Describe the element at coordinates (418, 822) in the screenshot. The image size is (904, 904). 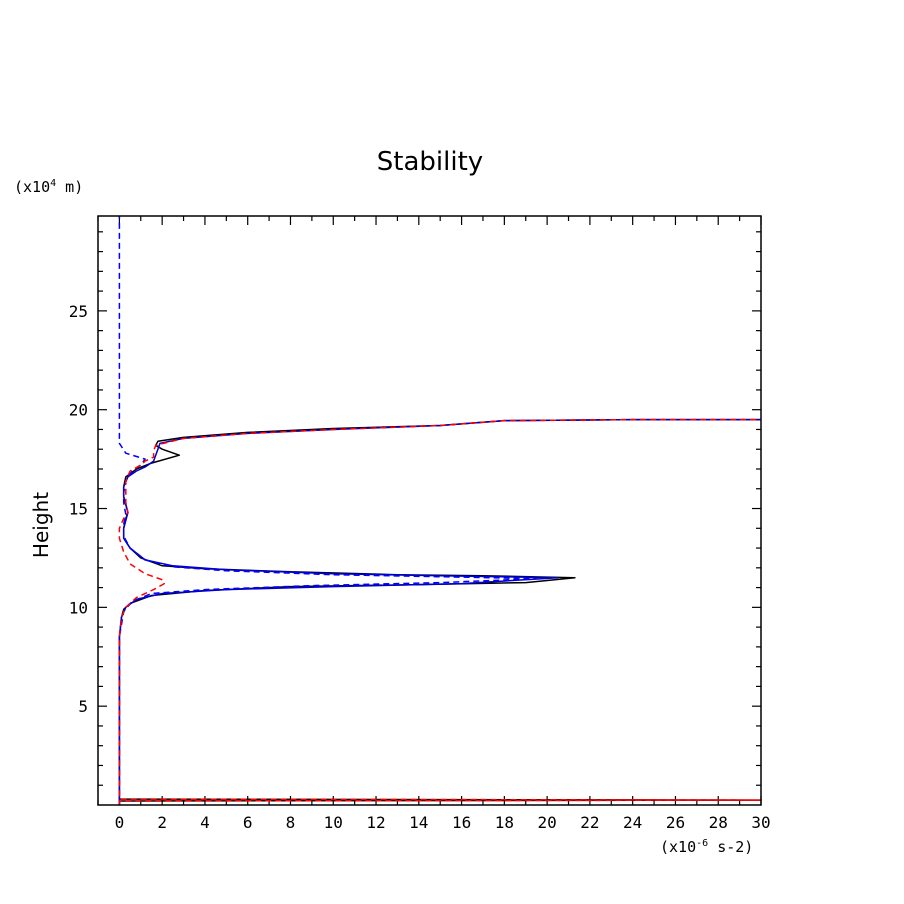
I see `x-tick-label: 14` at that location.